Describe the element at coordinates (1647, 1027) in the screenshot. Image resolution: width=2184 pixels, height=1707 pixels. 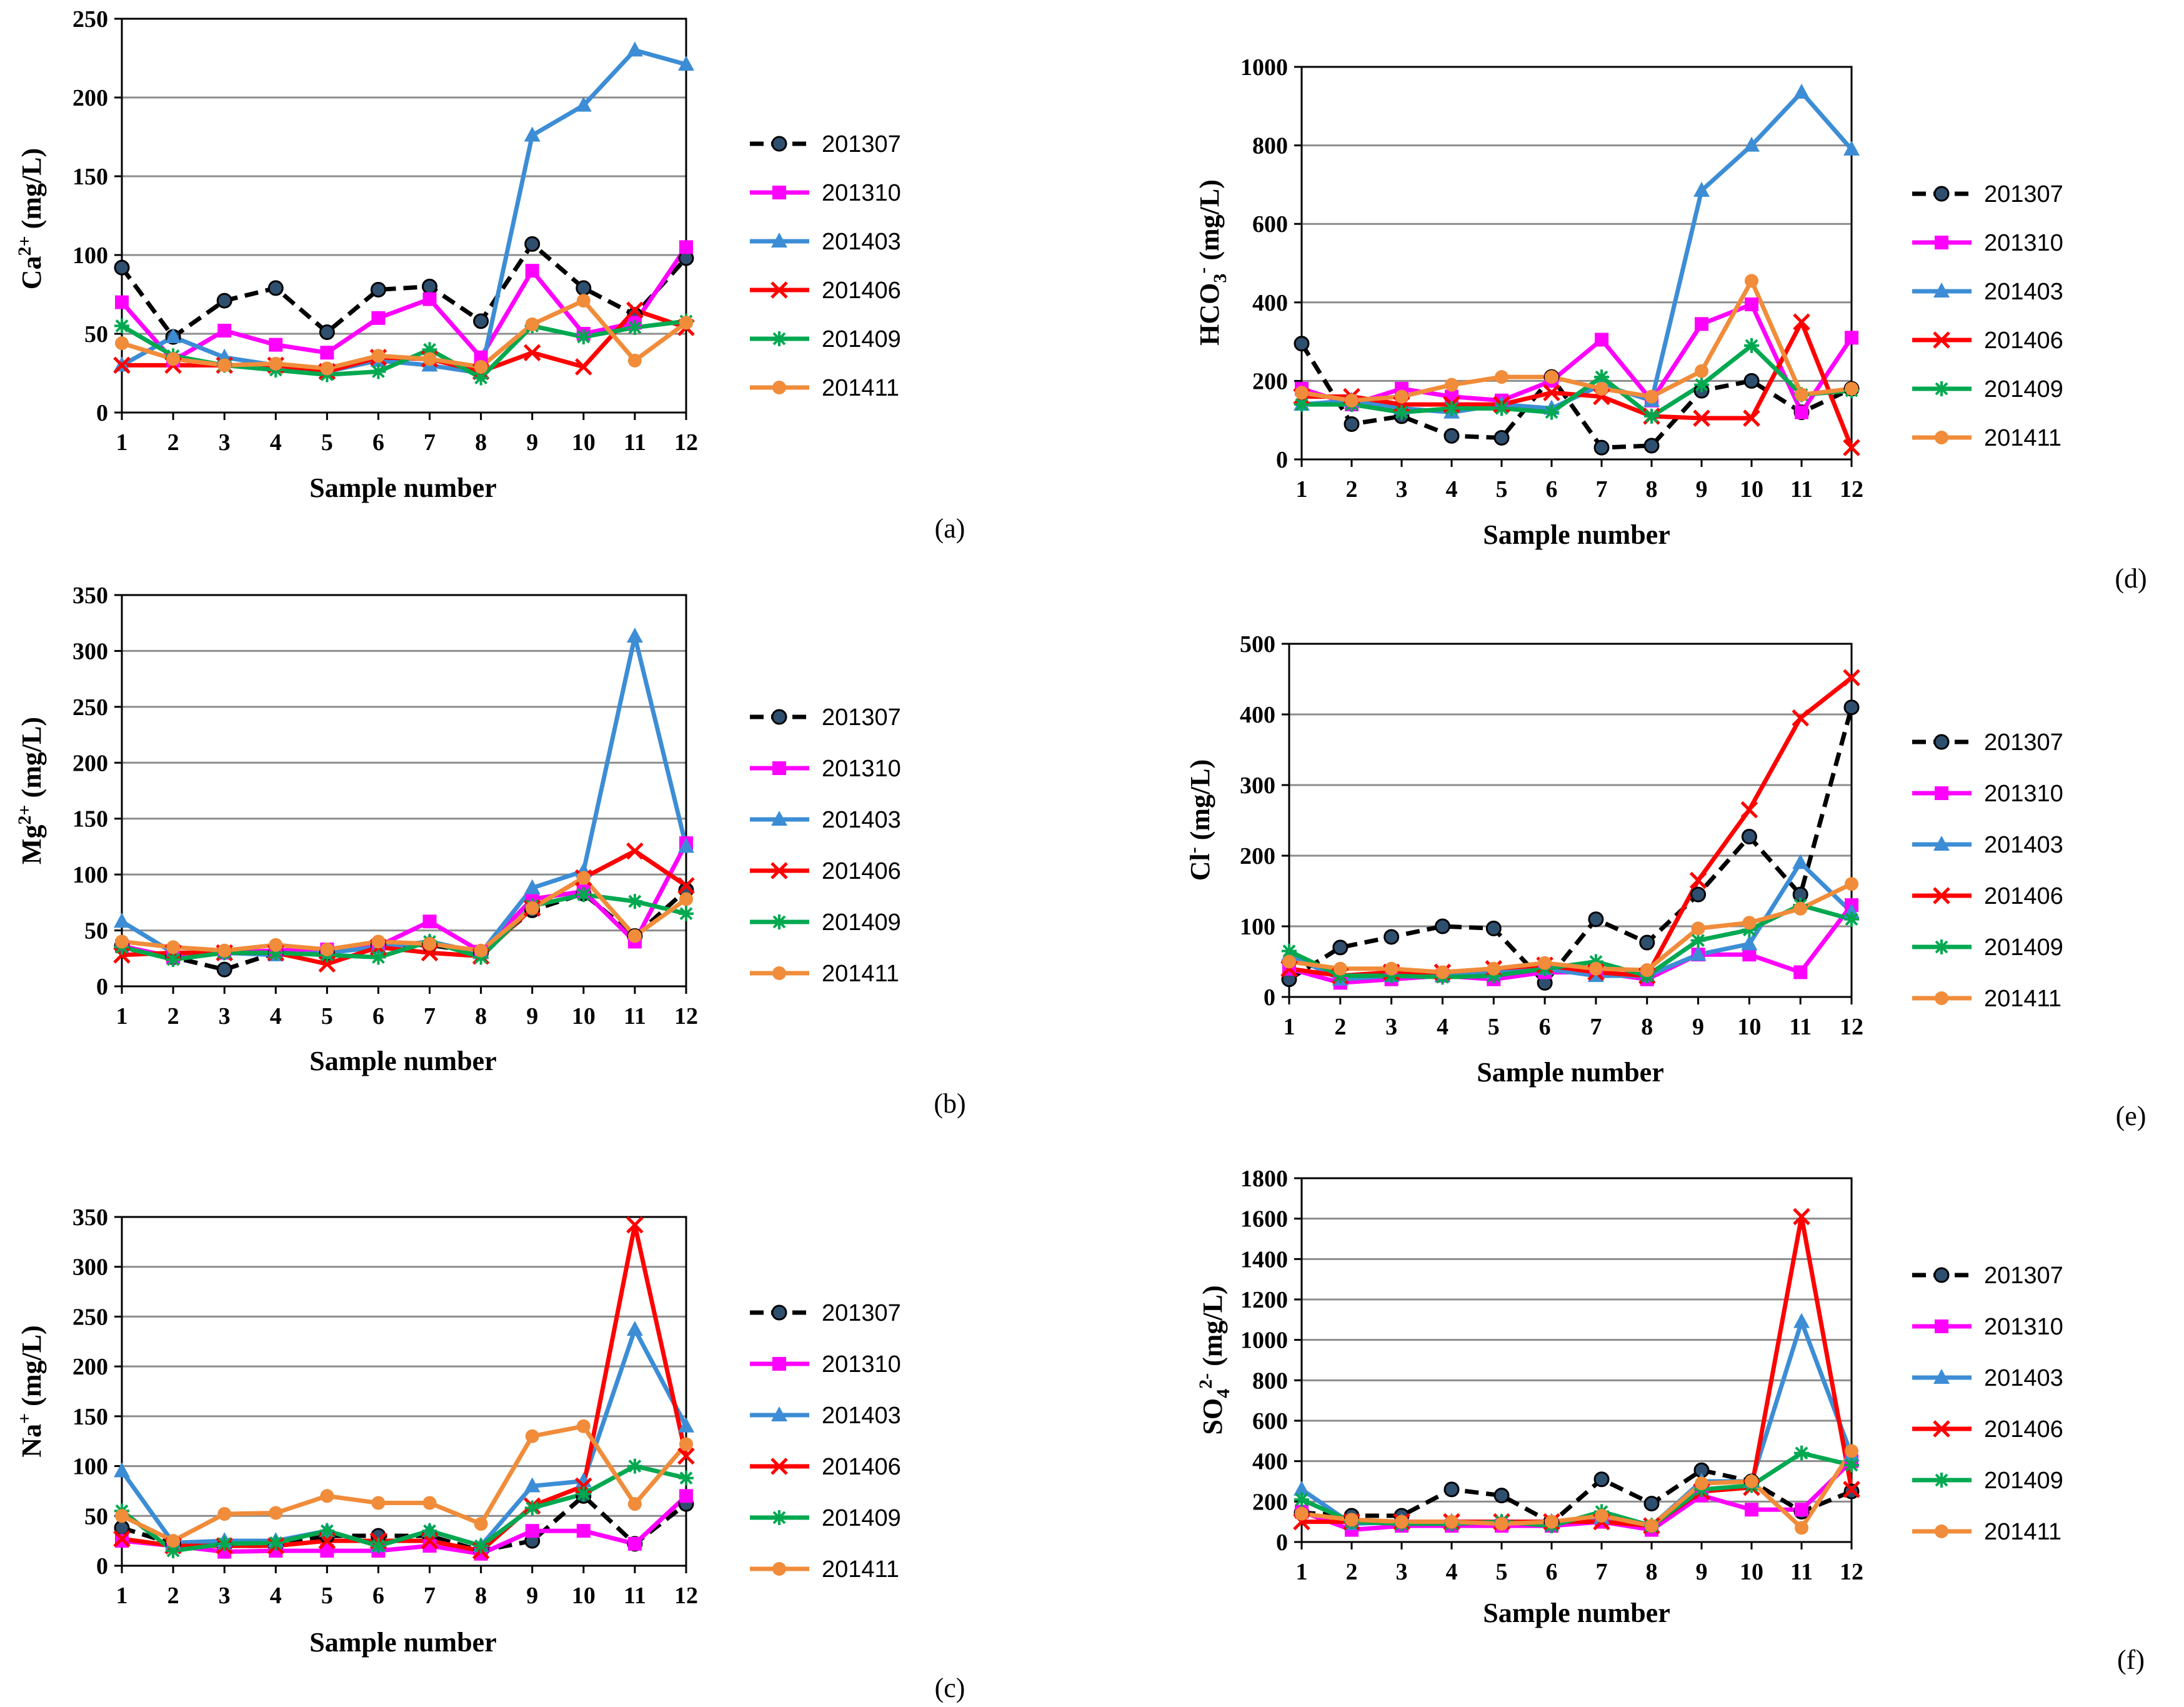
I see `x-tick-label: 8` at that location.